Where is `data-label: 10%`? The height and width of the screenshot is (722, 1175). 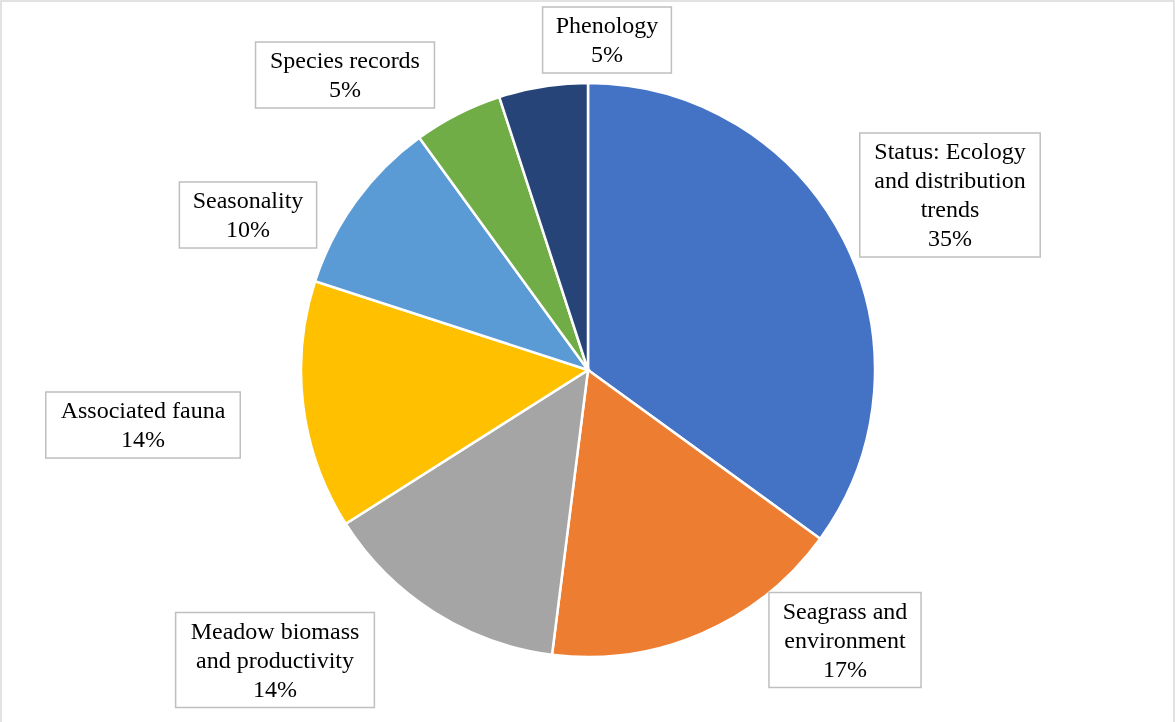 data-label: 10% is located at coordinates (248, 229).